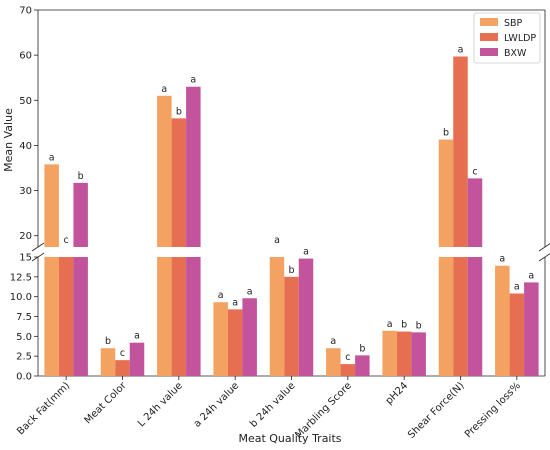 Image resolution: width=550 pixels, height=450 pixels. Describe the element at coordinates (24, 357) in the screenshot. I see `y-tick-label: 2.5` at that location.